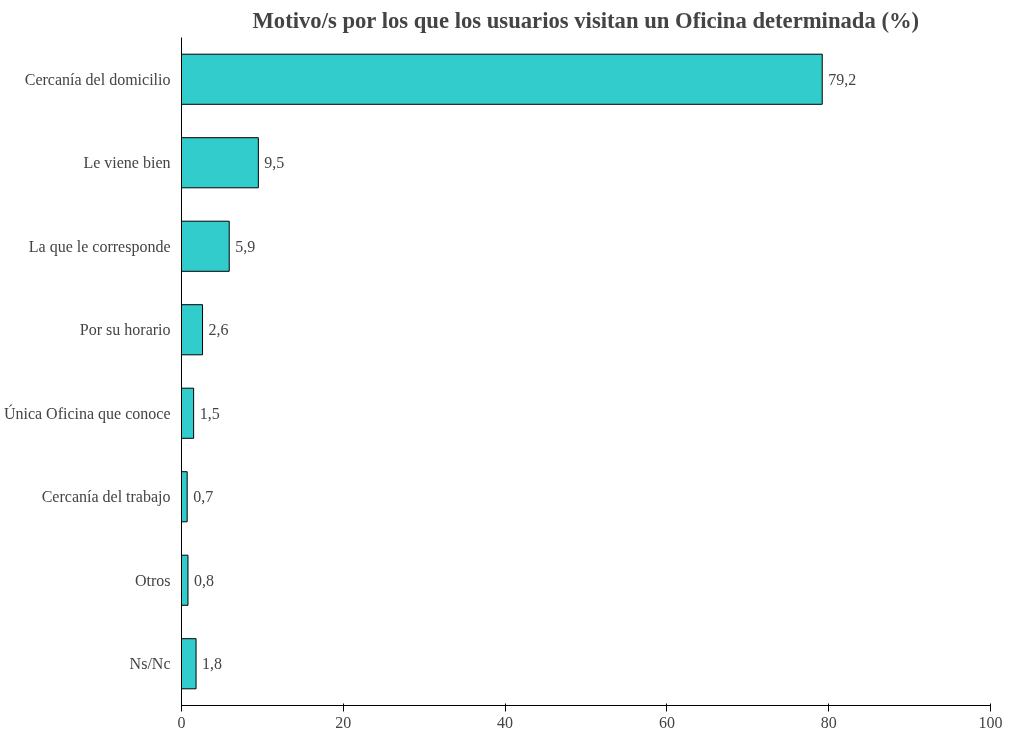 The image size is (1031, 740). Describe the element at coordinates (152, 580) in the screenshot. I see `y-tick-label: Otros` at that location.